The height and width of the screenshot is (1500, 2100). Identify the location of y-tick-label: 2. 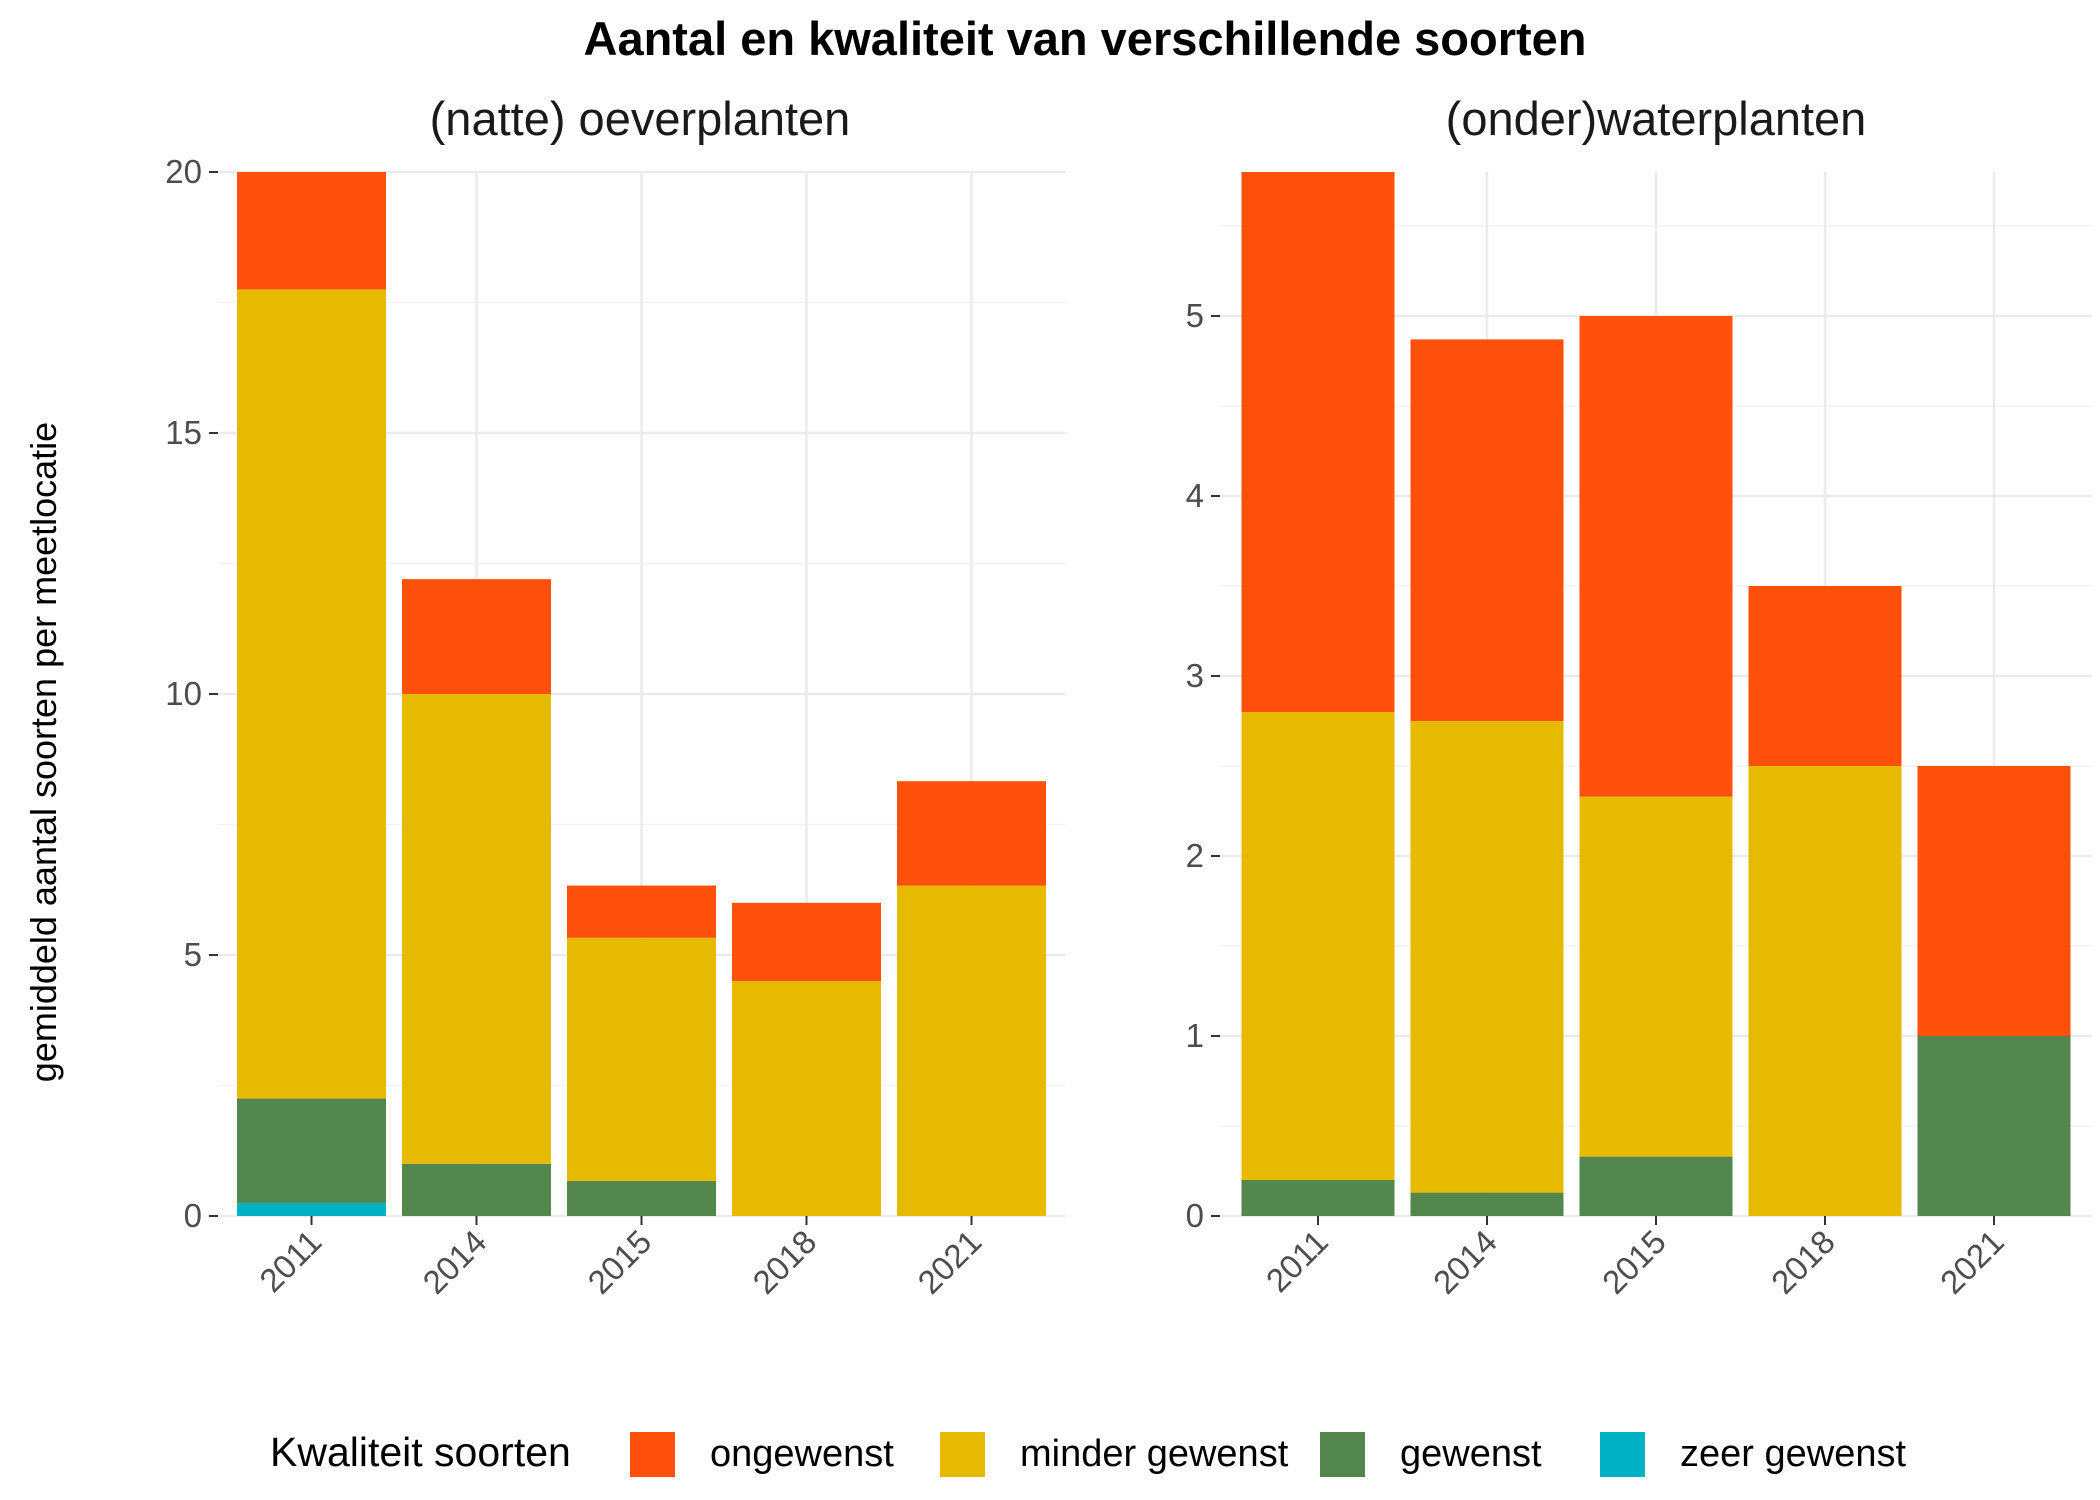
(1195, 855).